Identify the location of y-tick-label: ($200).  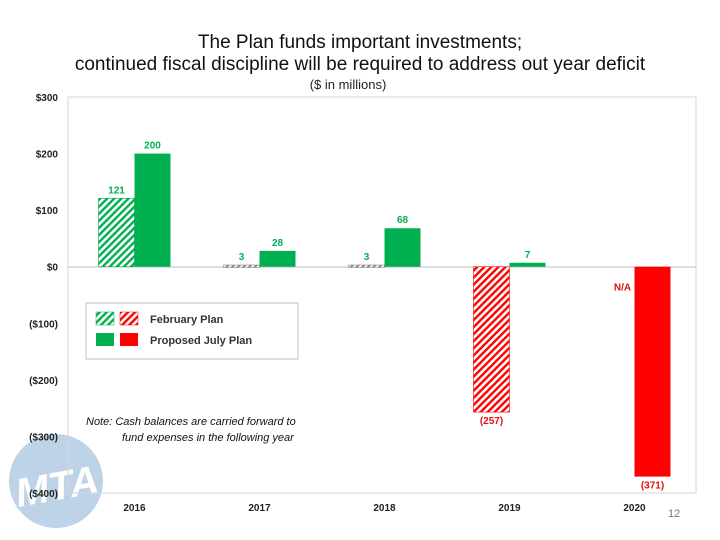
(43, 381).